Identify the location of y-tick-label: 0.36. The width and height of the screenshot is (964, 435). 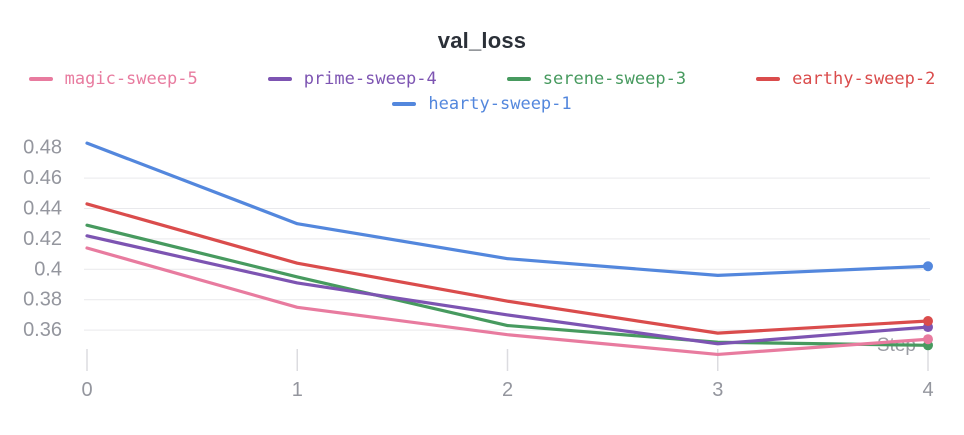
(42, 330).